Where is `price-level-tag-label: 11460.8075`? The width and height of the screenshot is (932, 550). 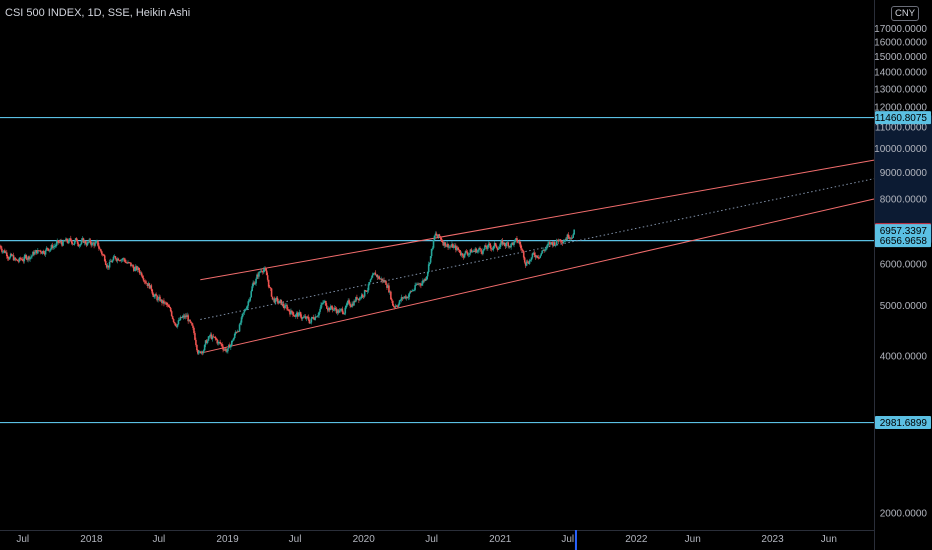
price-level-tag-label: 11460.8075 is located at coordinates (901, 118).